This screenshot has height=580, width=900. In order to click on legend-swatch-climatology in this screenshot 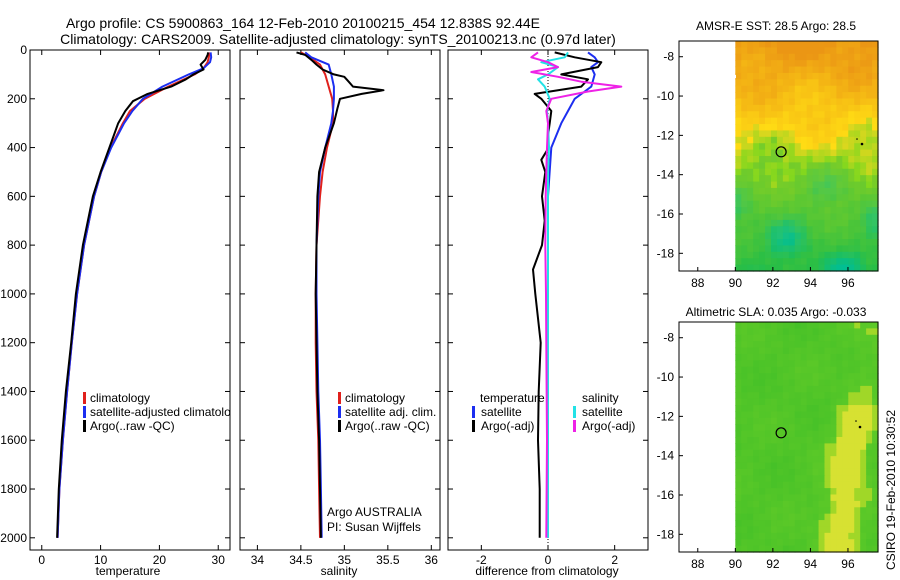, I will do `click(339, 398)`.